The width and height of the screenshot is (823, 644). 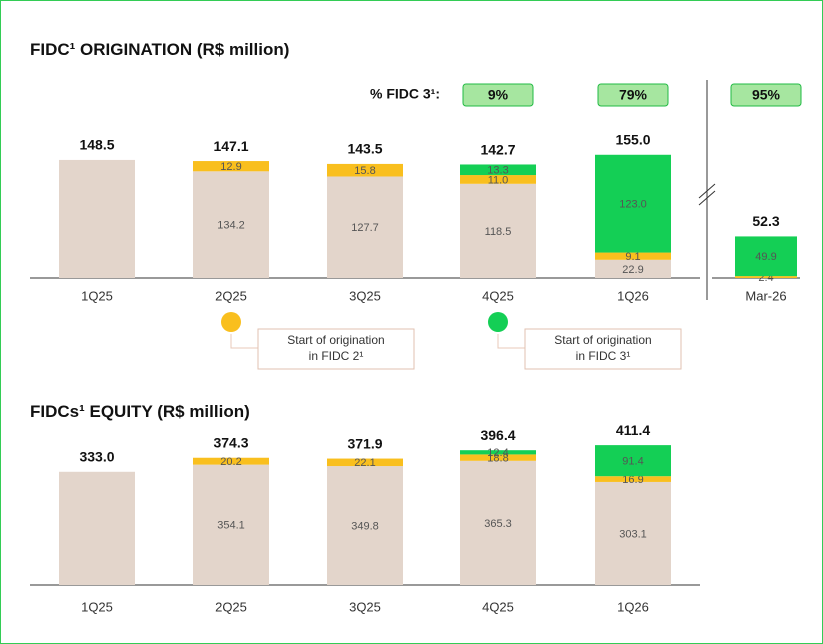 What do you see at coordinates (159, 49) in the screenshot?
I see `chart-title: FIDC¹ ORIGINATION (R$ million)` at bounding box center [159, 49].